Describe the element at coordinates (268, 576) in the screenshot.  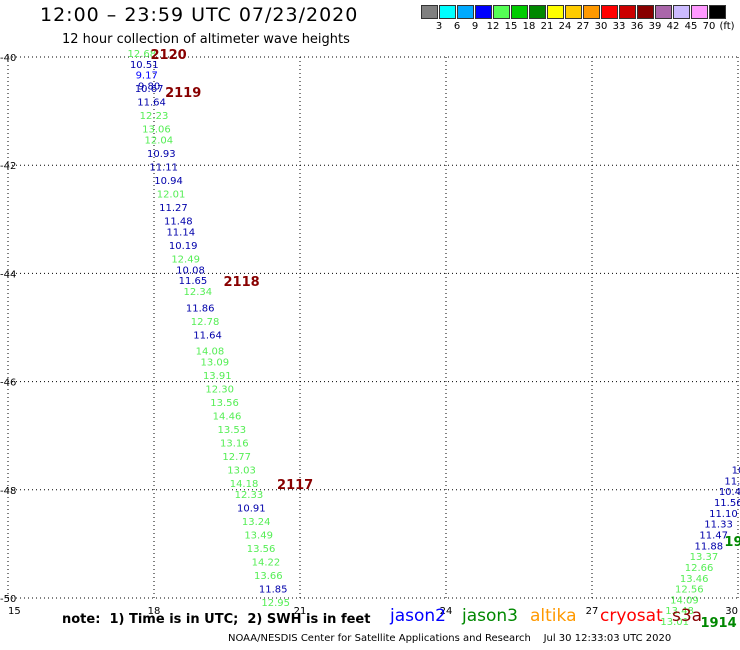
I see `wave-height-value: 13.66` at that location.